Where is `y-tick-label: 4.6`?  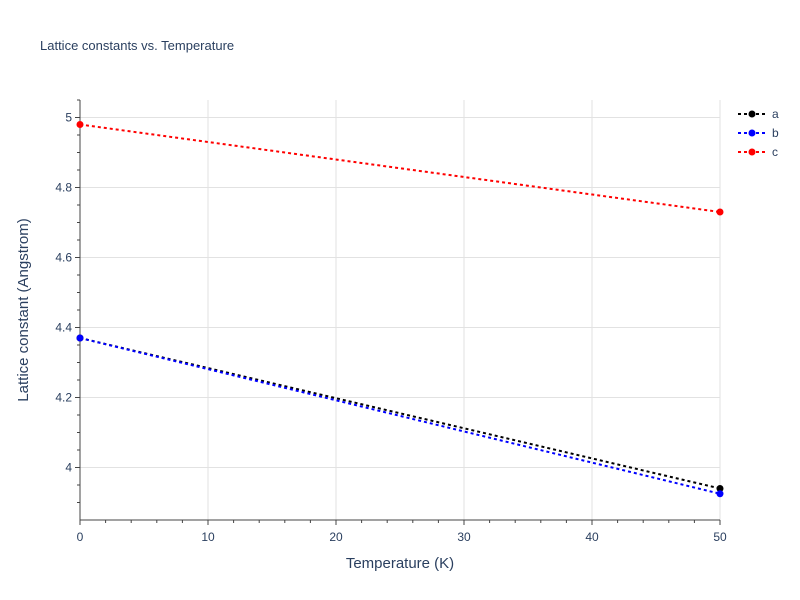 y-tick-label: 4.6 is located at coordinates (63, 258).